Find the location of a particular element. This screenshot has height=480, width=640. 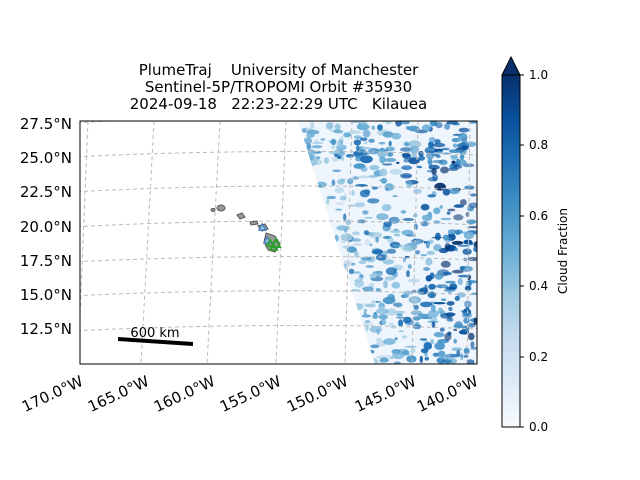

hualalai-volcano-icon is located at coordinates (270, 242).